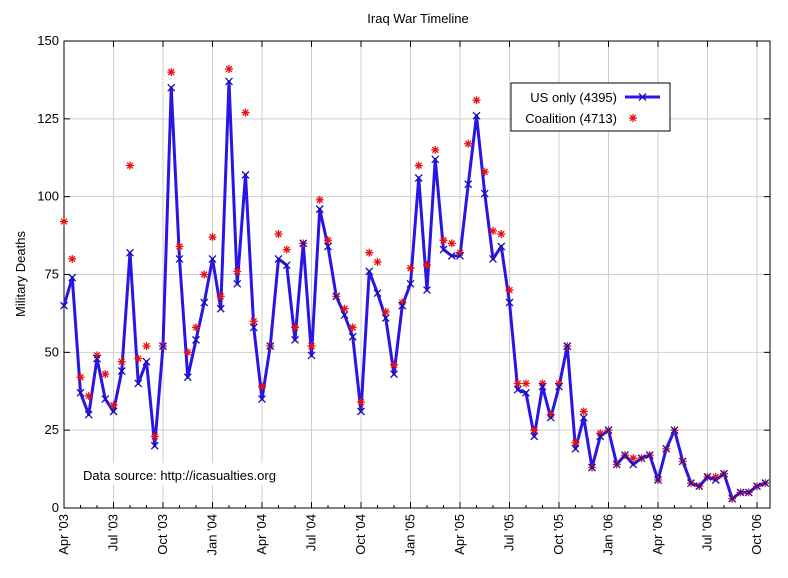 The width and height of the screenshot is (788, 578). Describe the element at coordinates (113, 532) in the screenshot. I see `x-tick-label: Jul '03` at that location.